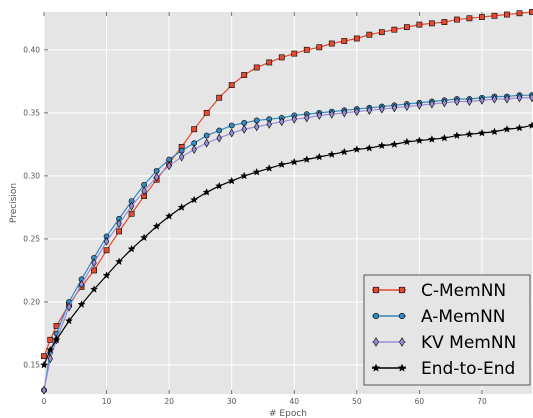 The image size is (533, 418). I want to click on legend-item: C-MemNN, so click(439, 291).